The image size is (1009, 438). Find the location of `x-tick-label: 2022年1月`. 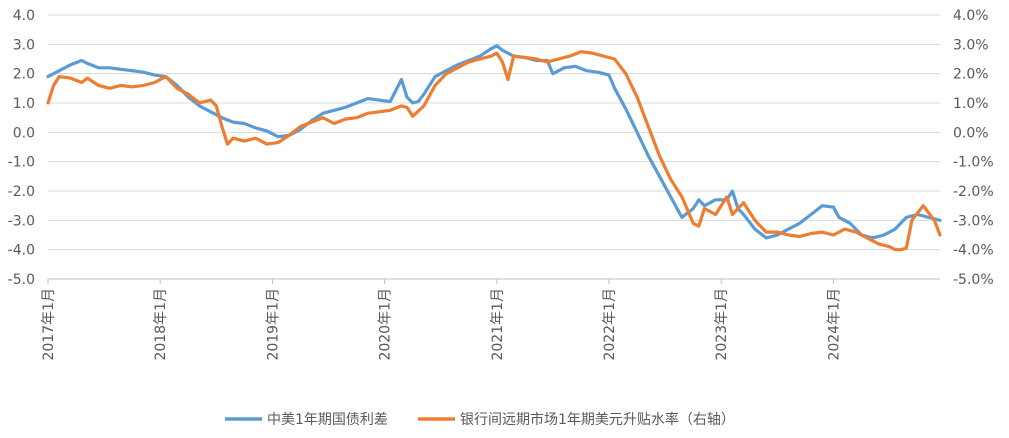

x-tick-label: 2022年1月 is located at coordinates (610, 324).